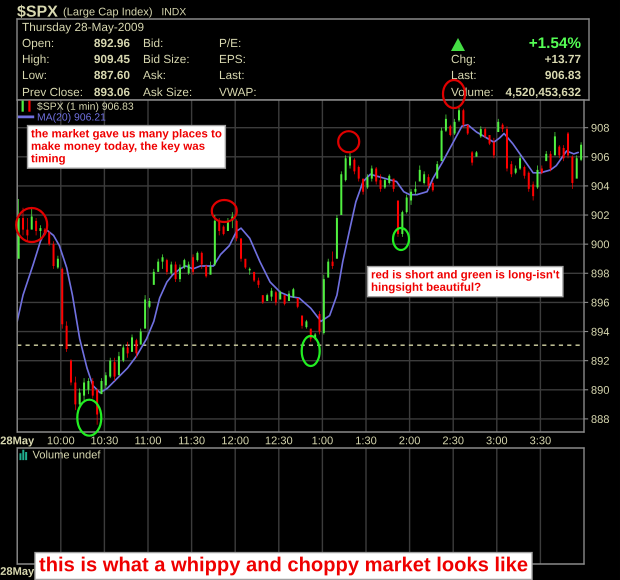  Describe the element at coordinates (17, 572) in the screenshot. I see `text: 28May` at that location.